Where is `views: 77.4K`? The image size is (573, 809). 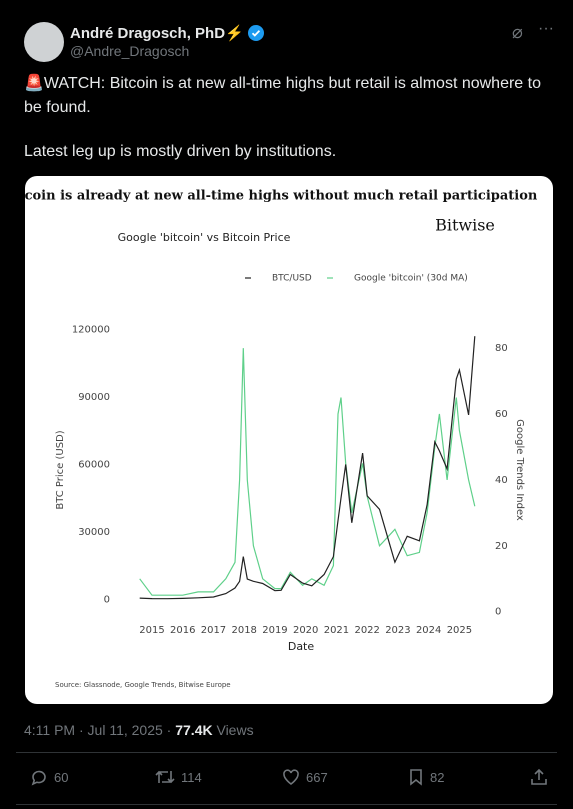 views: 77.4K is located at coordinates (194, 730).